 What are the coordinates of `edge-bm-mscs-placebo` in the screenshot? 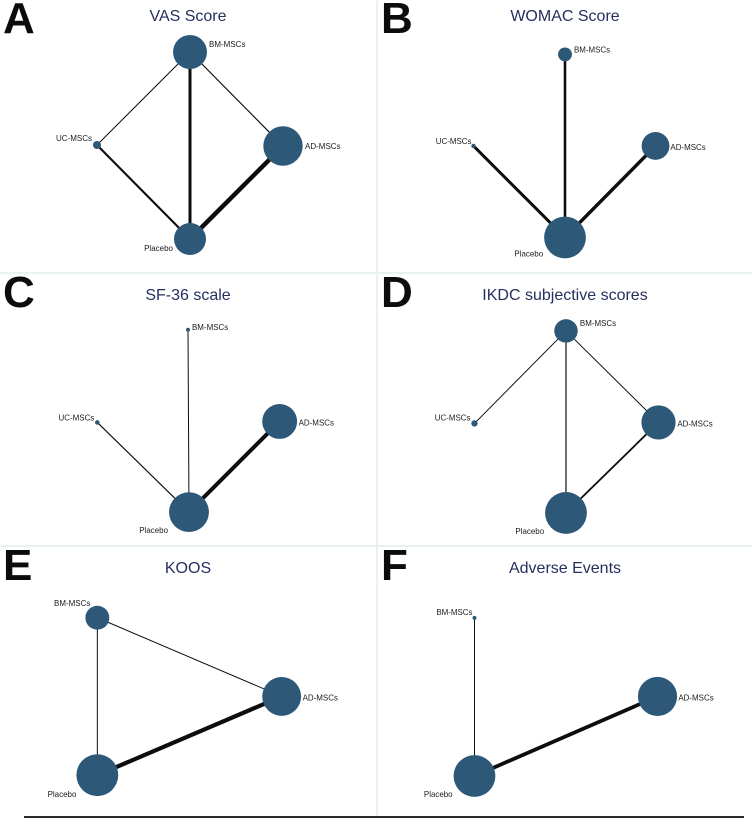 It's located at (188, 421).